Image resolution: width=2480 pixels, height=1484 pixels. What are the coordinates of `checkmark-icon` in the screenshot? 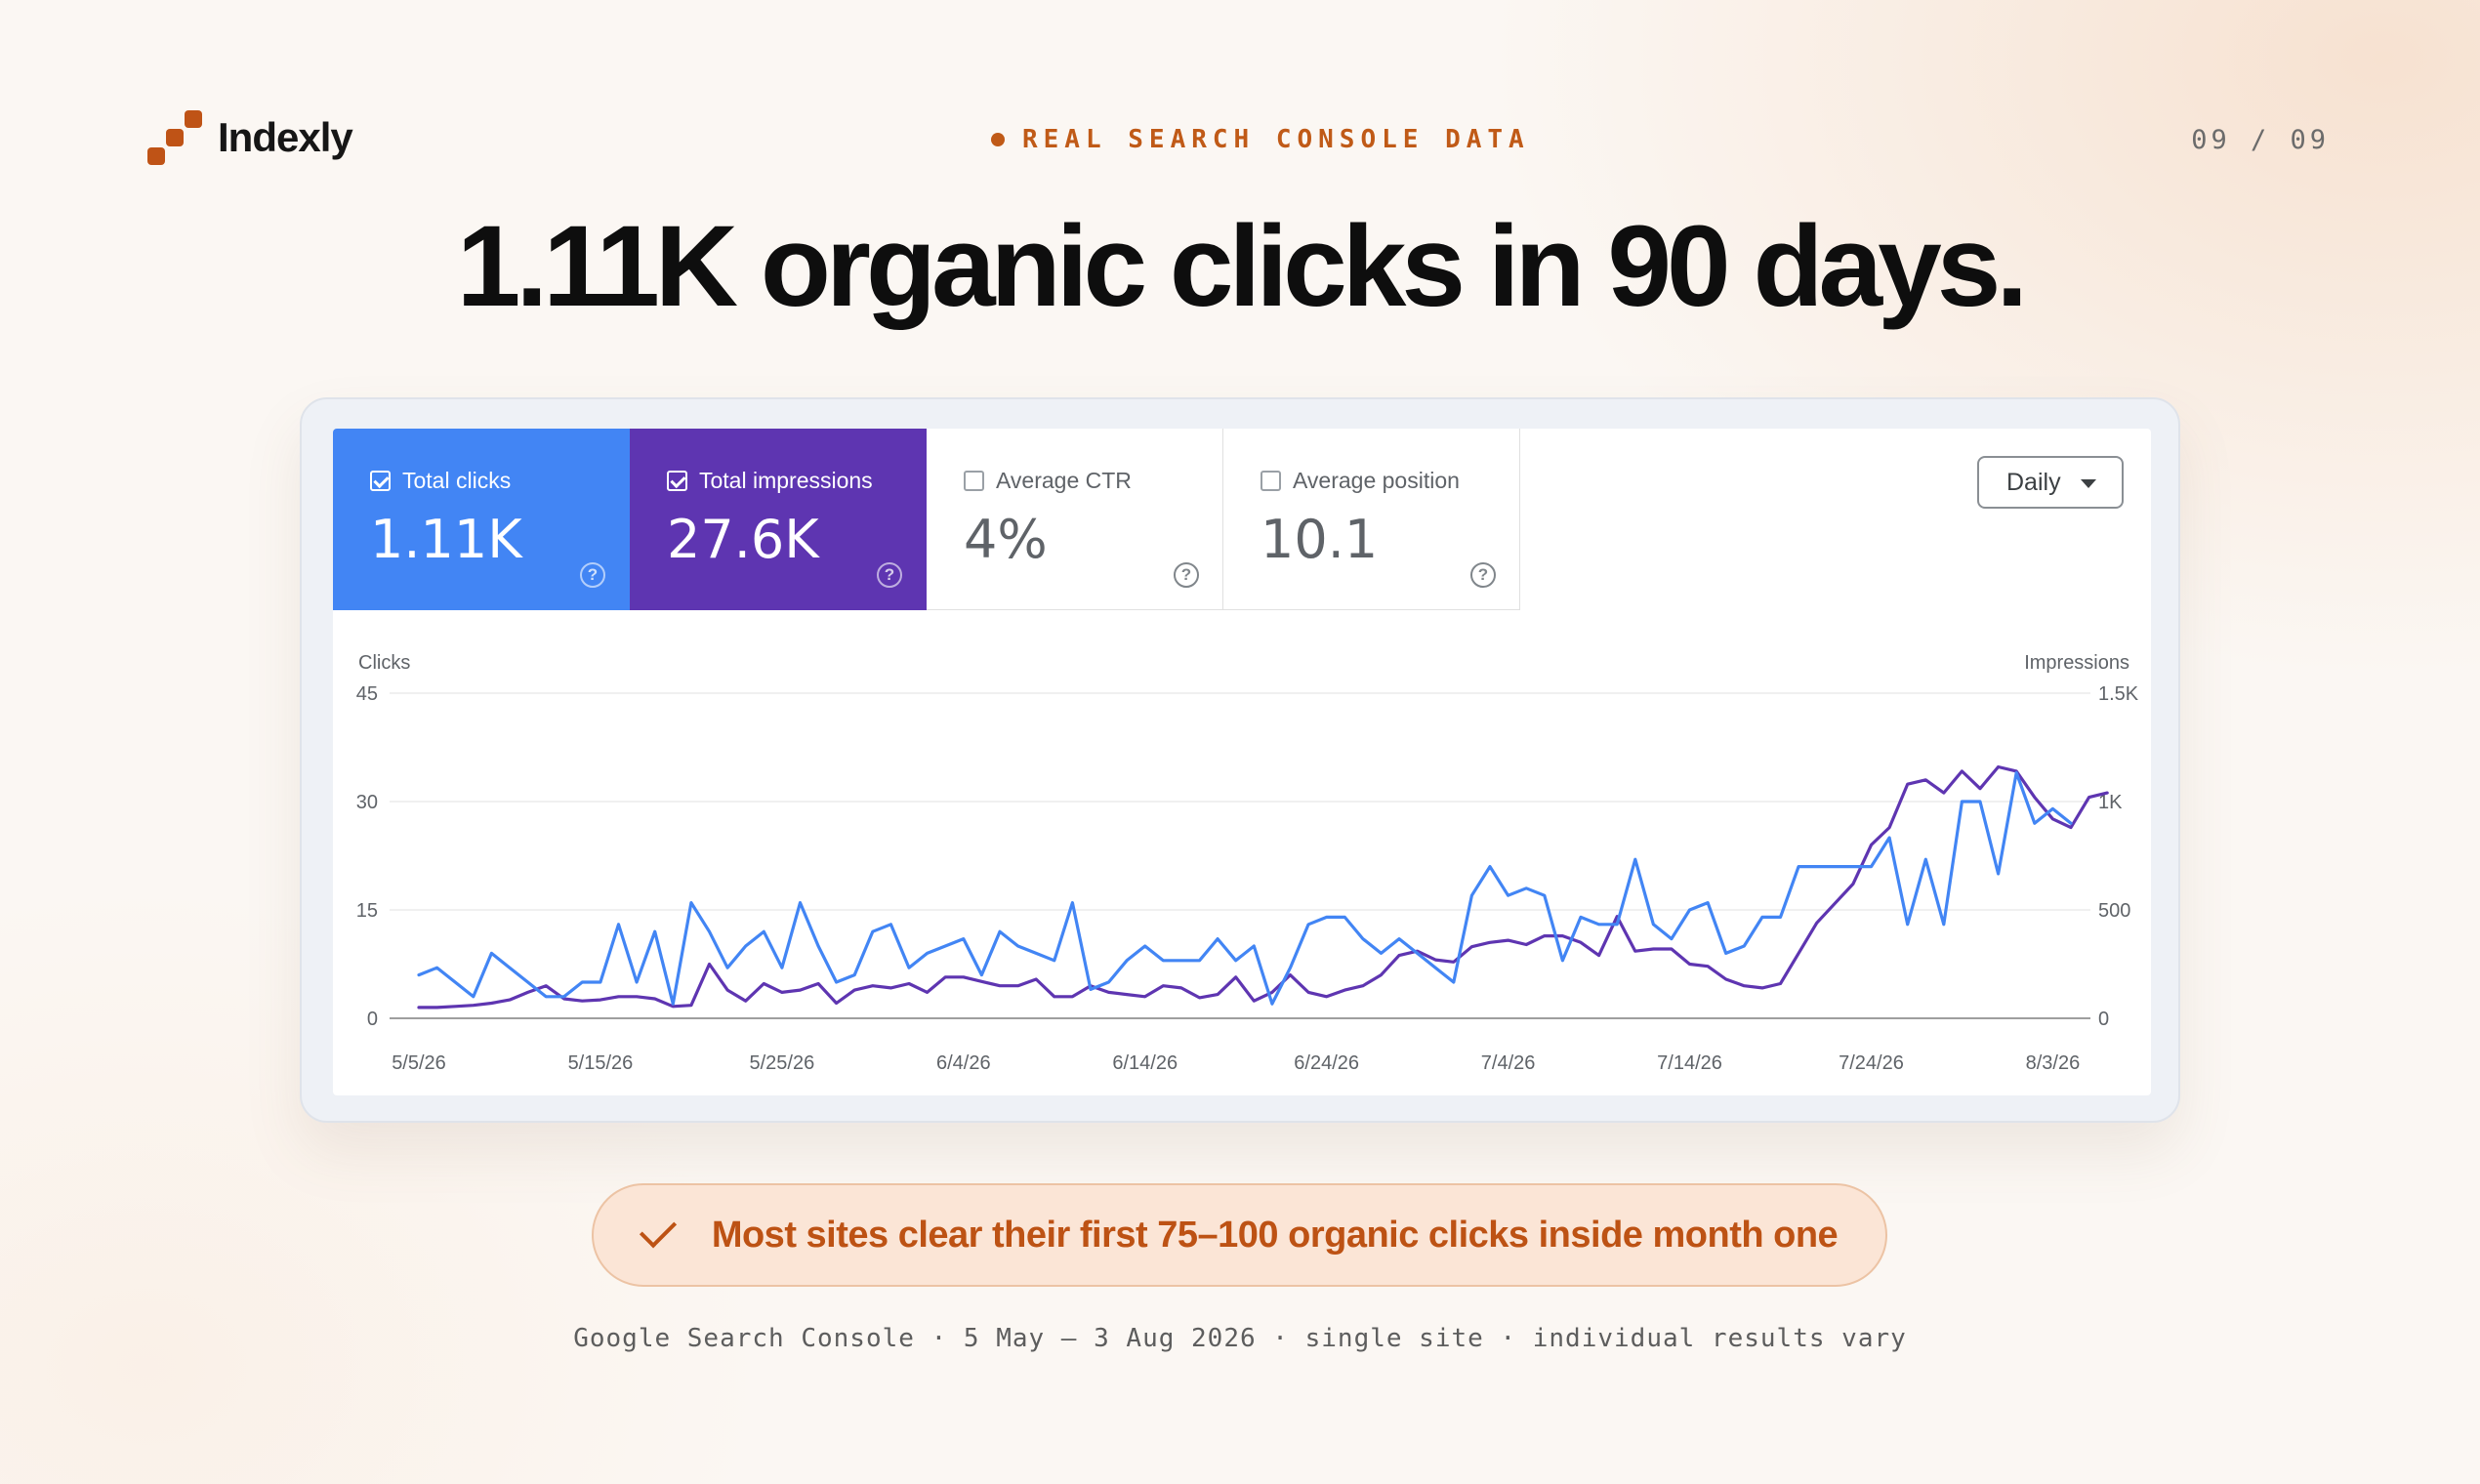 It's located at (658, 1230).